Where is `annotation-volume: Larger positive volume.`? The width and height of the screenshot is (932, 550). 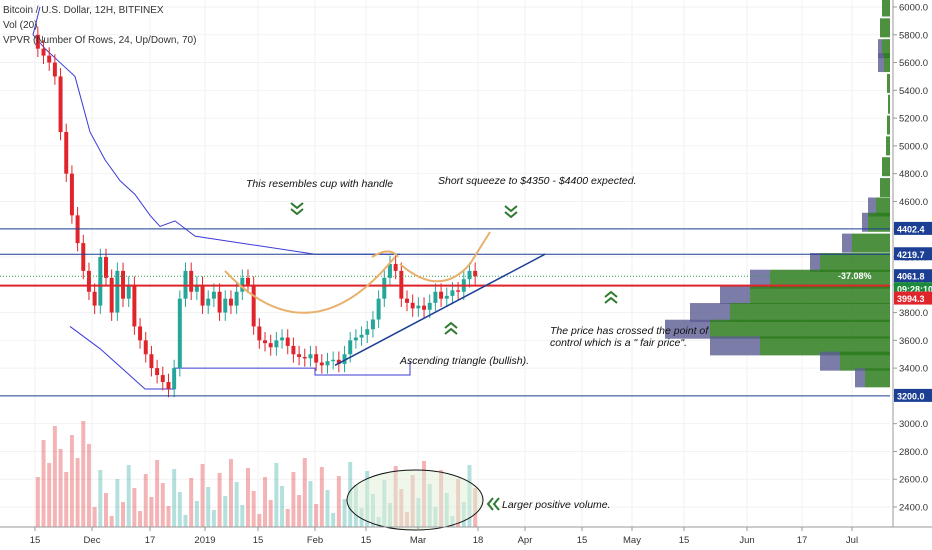 annotation-volume: Larger positive volume. is located at coordinates (556, 505).